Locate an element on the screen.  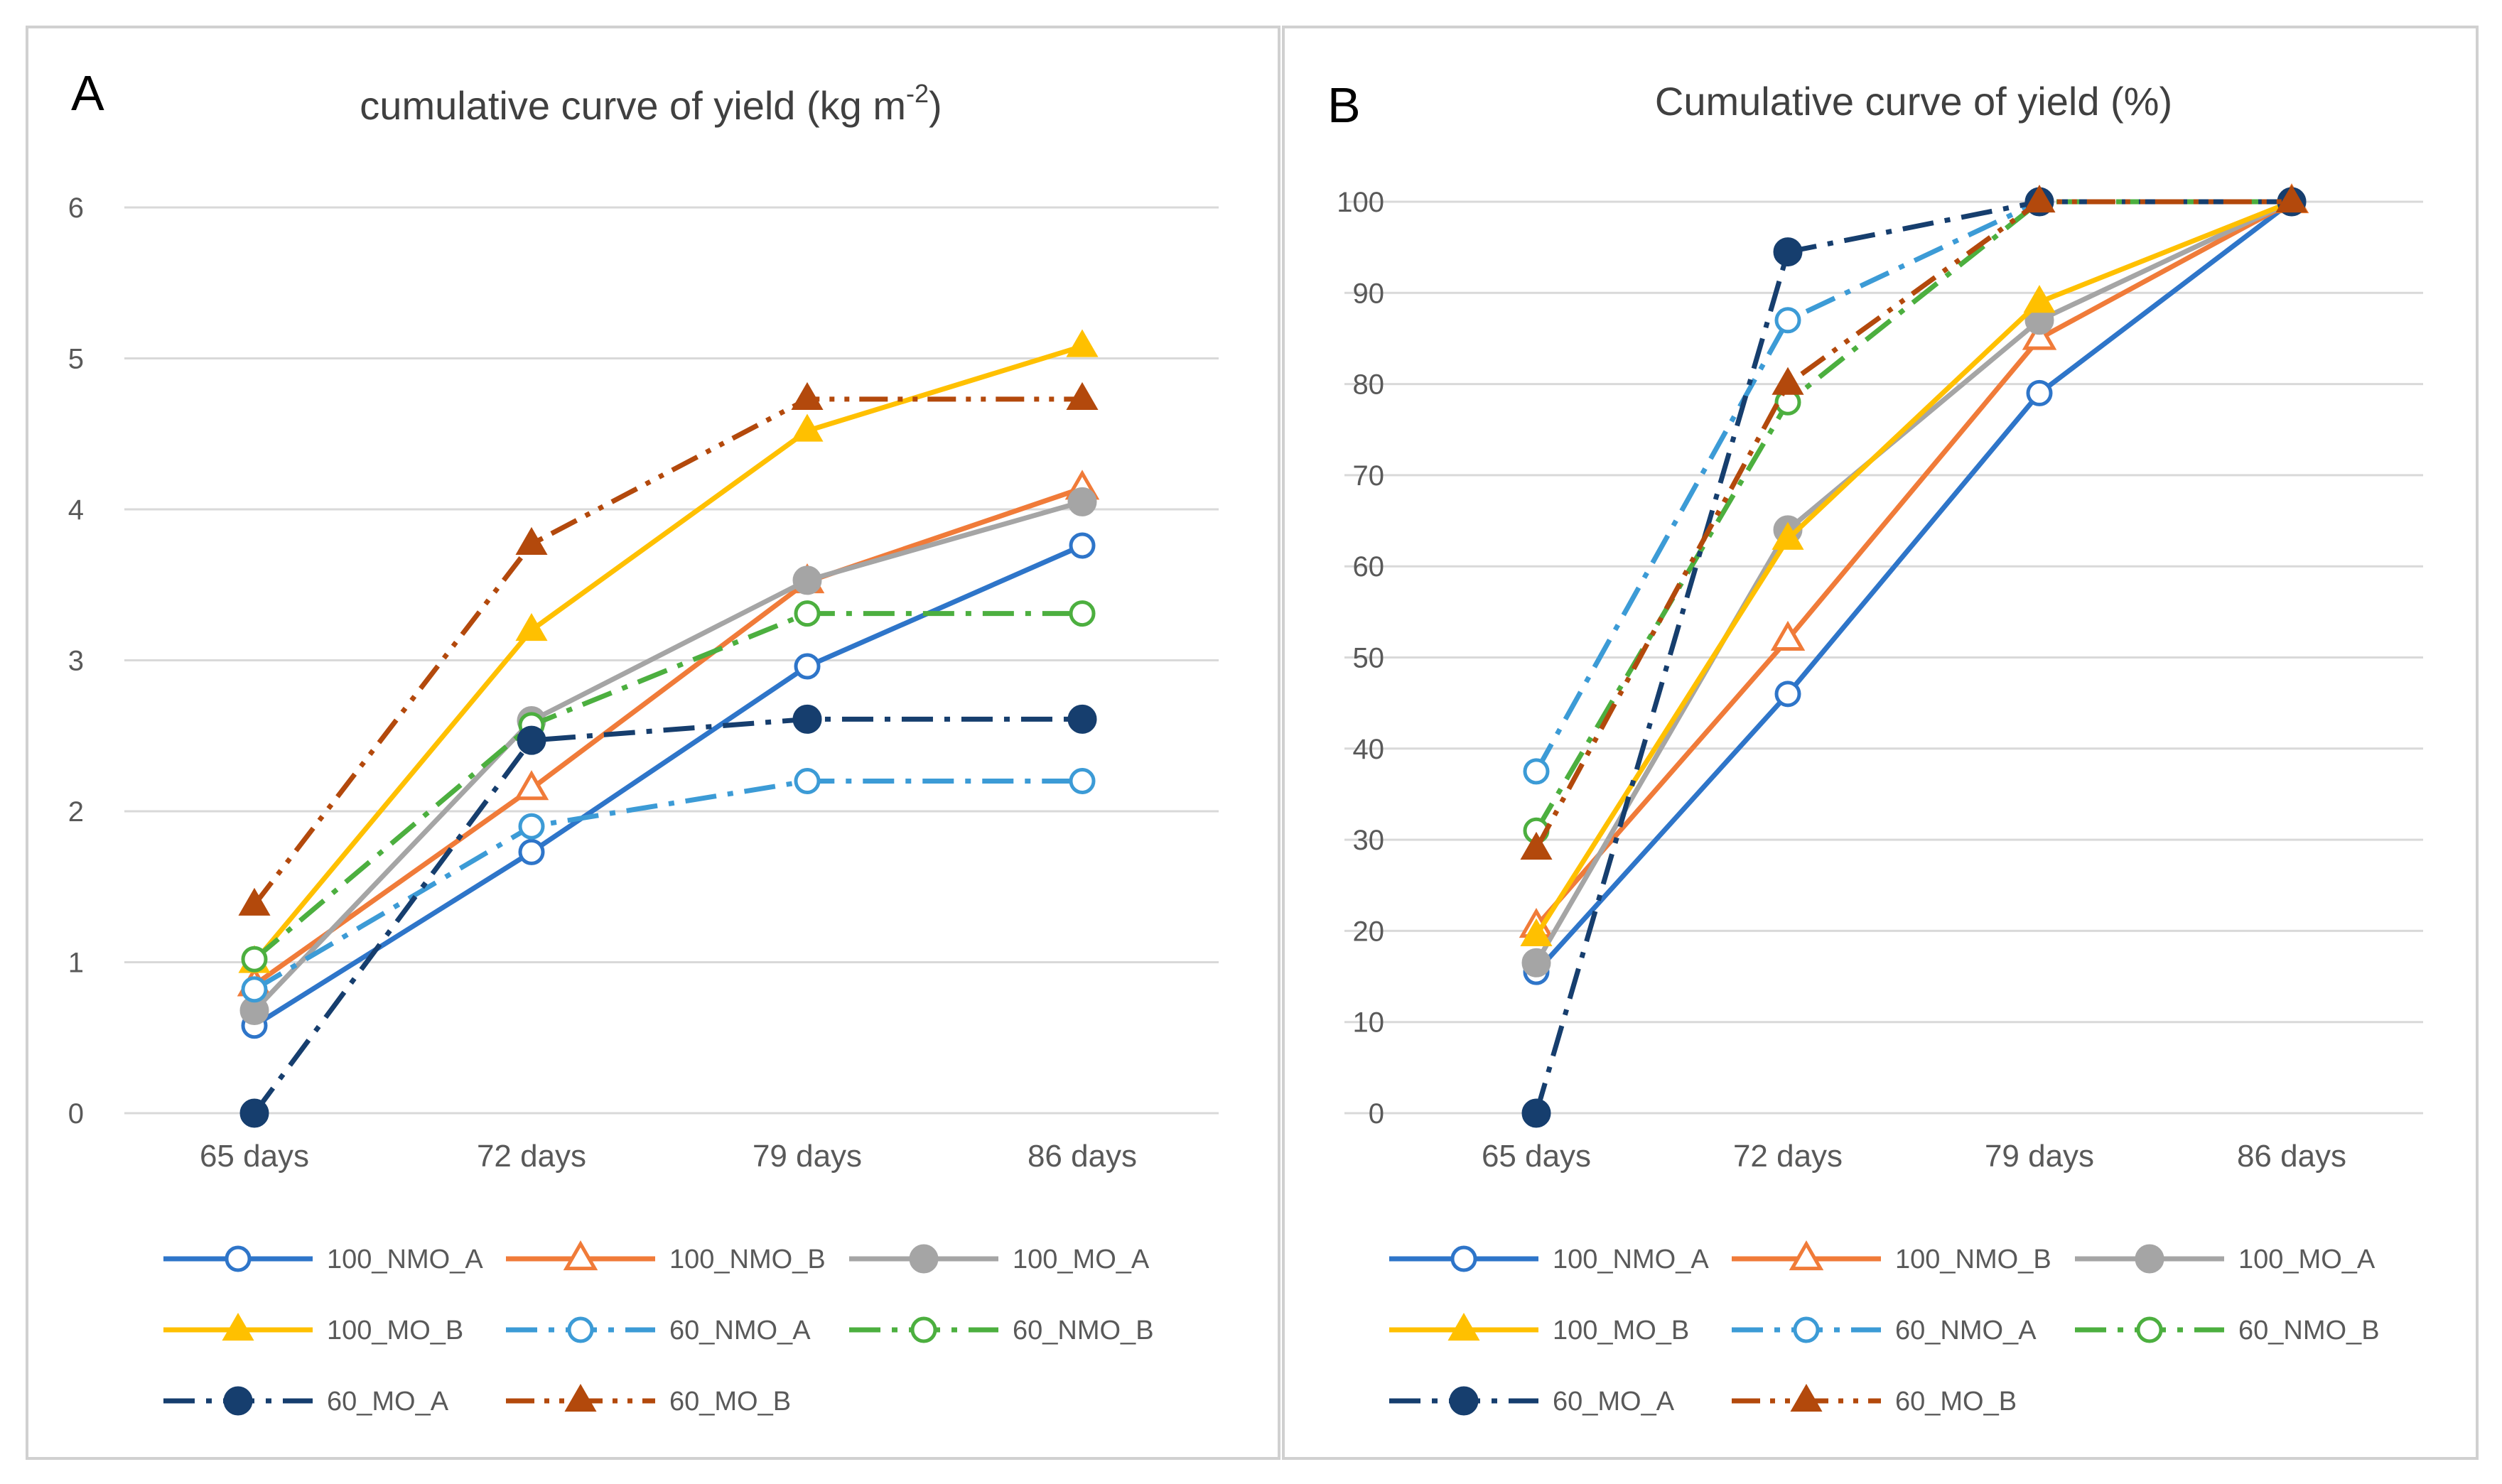
panel-a-ytick-label: 0 is located at coordinates (76, 1114).